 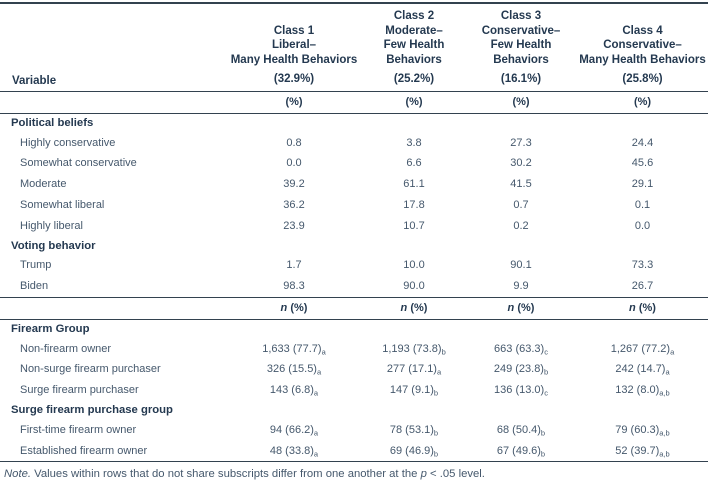 I want to click on class2-subtitle2: Few Health Behaviors, so click(x=414, y=52).